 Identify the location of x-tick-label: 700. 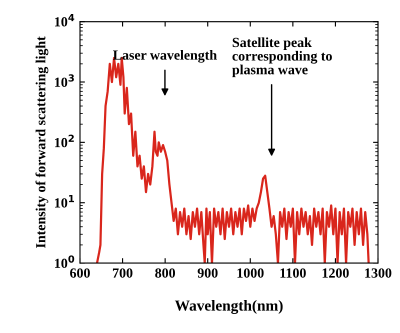
(122, 273).